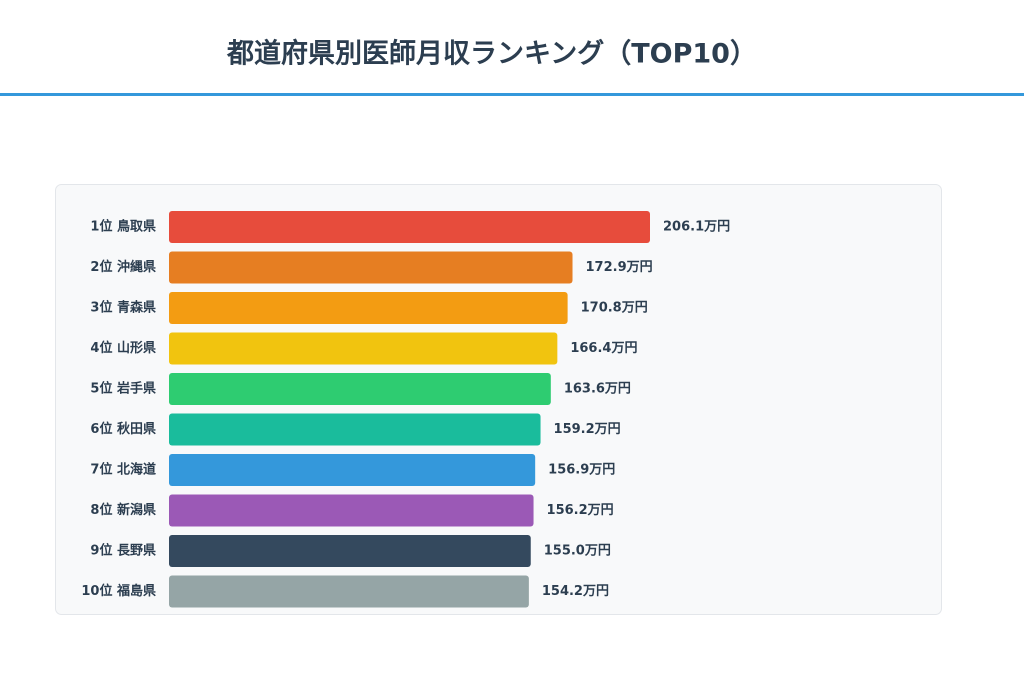  Describe the element at coordinates (577, 551) in the screenshot. I see `value-label: 155.0万円` at that location.